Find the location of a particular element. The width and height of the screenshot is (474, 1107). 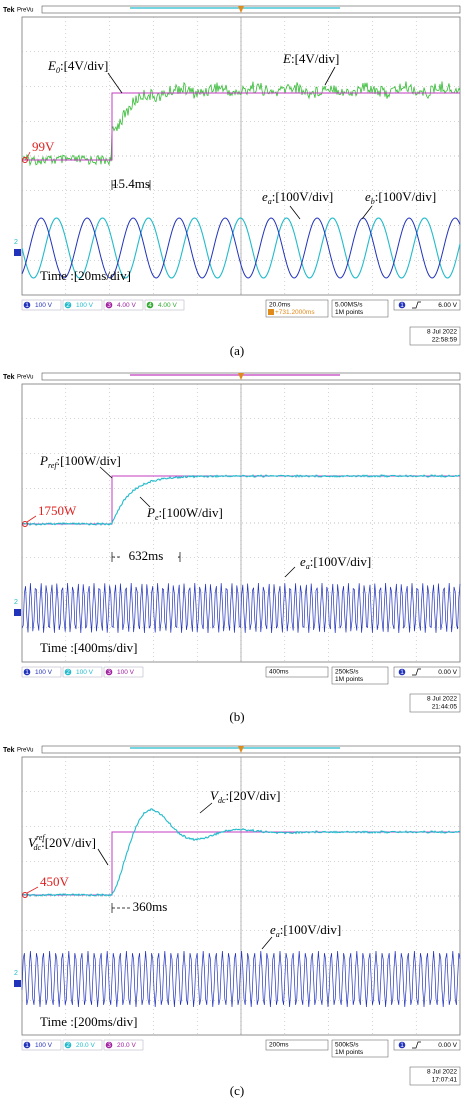

trace-label: Pe:[100W/div] is located at coordinates (184, 513).